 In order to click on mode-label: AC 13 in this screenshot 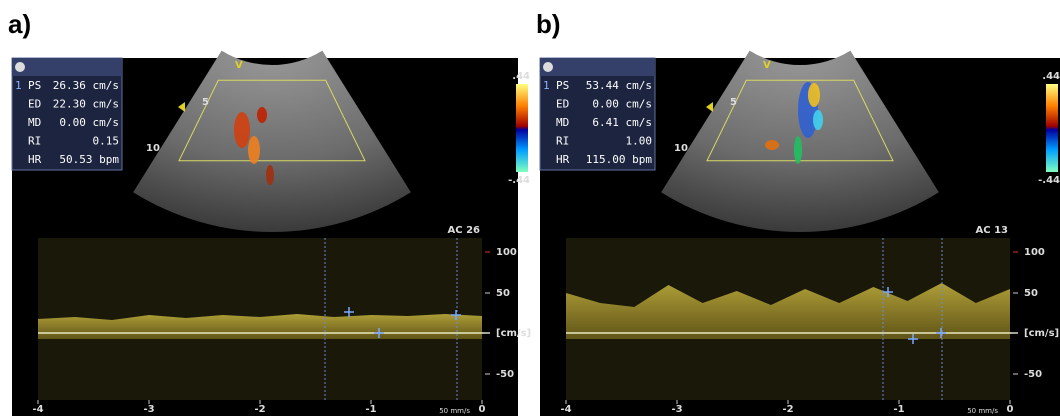, I will do `click(992, 230)`.